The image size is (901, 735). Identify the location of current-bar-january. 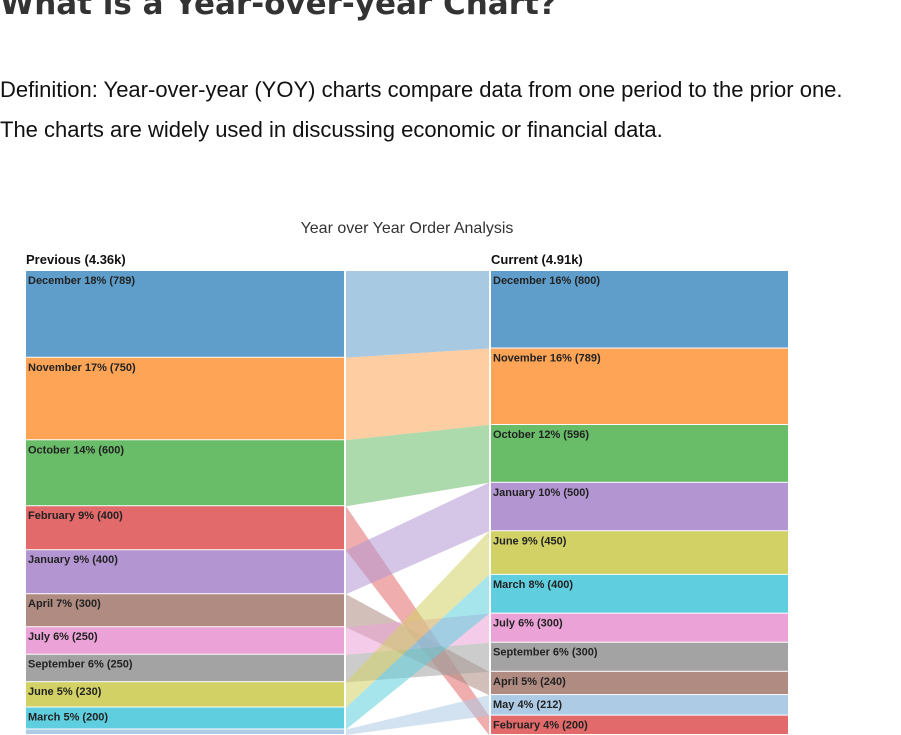
(639, 506).